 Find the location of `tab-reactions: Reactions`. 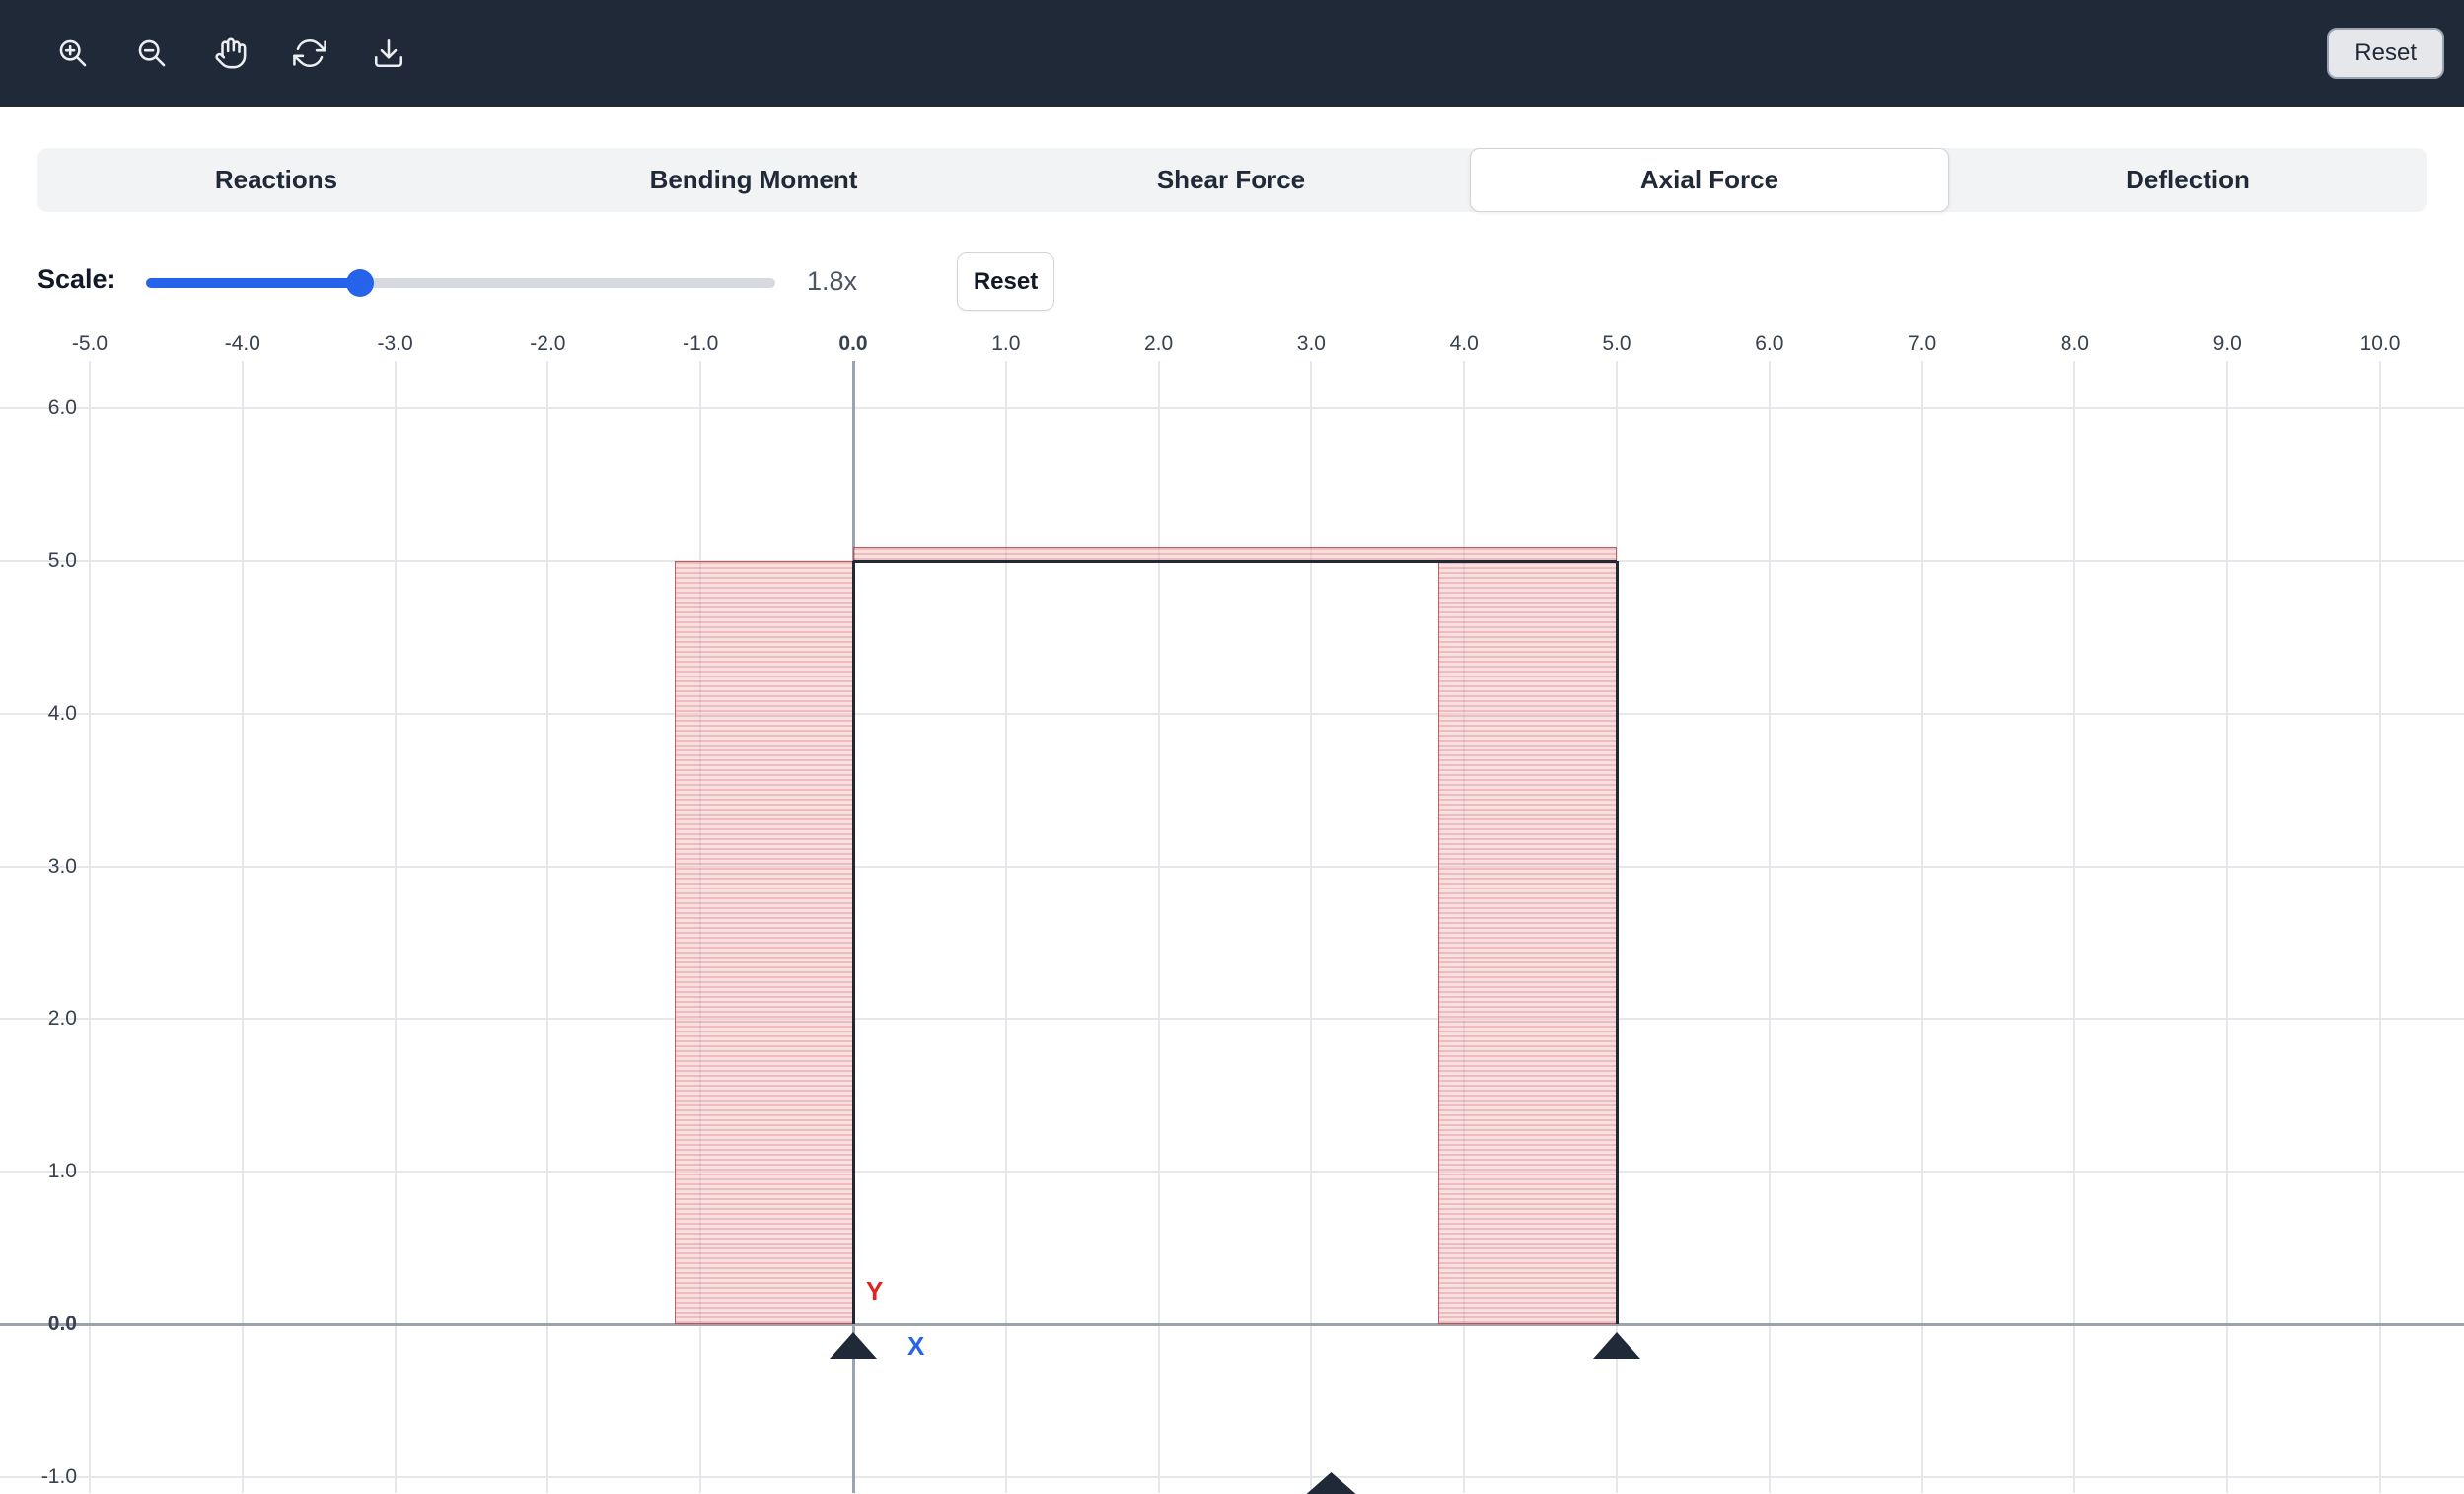

tab-reactions: Reactions is located at coordinates (276, 179).